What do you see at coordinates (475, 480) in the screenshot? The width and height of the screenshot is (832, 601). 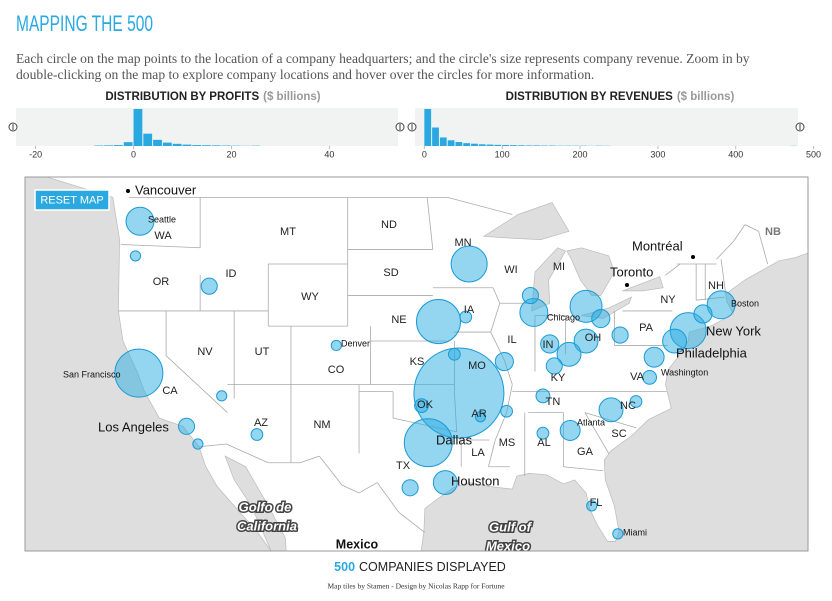 I see `map-label: Houston` at bounding box center [475, 480].